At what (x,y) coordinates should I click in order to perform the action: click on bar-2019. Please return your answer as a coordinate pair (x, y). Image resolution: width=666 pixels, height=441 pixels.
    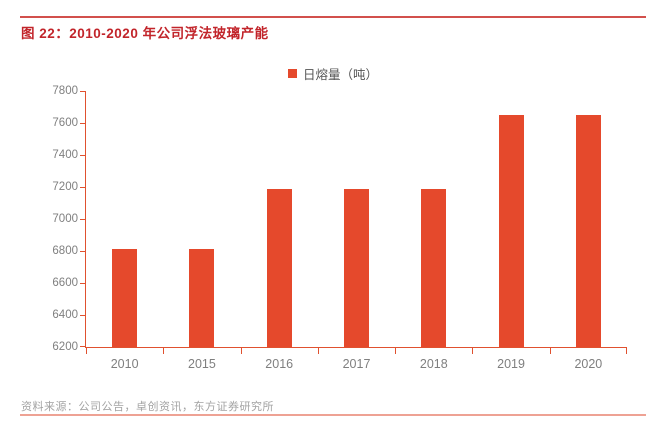
    Looking at the image, I should click on (511, 231).